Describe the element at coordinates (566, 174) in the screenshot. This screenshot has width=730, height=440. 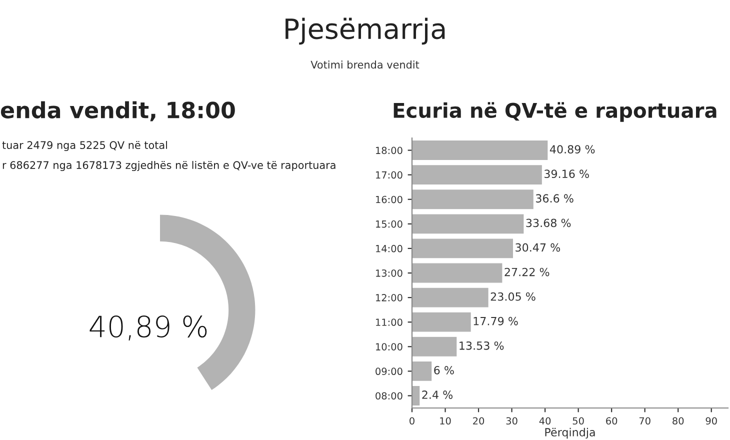
I see `data-label: 39.16 %` at that location.